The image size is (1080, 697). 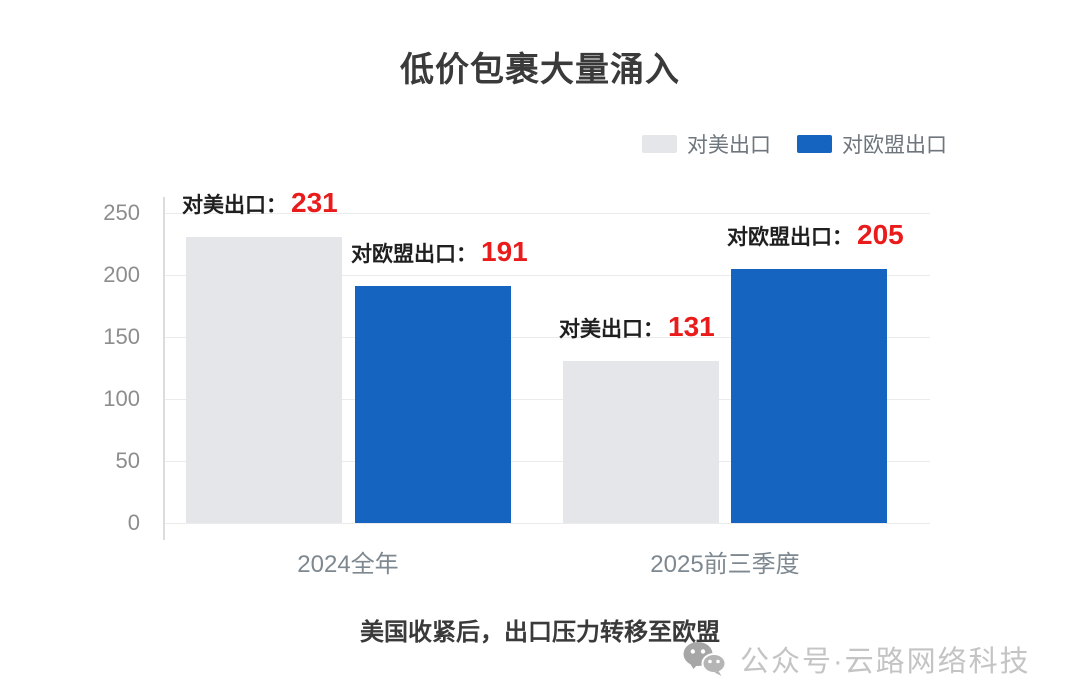 I want to click on bar-value-label-3: 对欧盟出口： 205, so click(x=815, y=234).